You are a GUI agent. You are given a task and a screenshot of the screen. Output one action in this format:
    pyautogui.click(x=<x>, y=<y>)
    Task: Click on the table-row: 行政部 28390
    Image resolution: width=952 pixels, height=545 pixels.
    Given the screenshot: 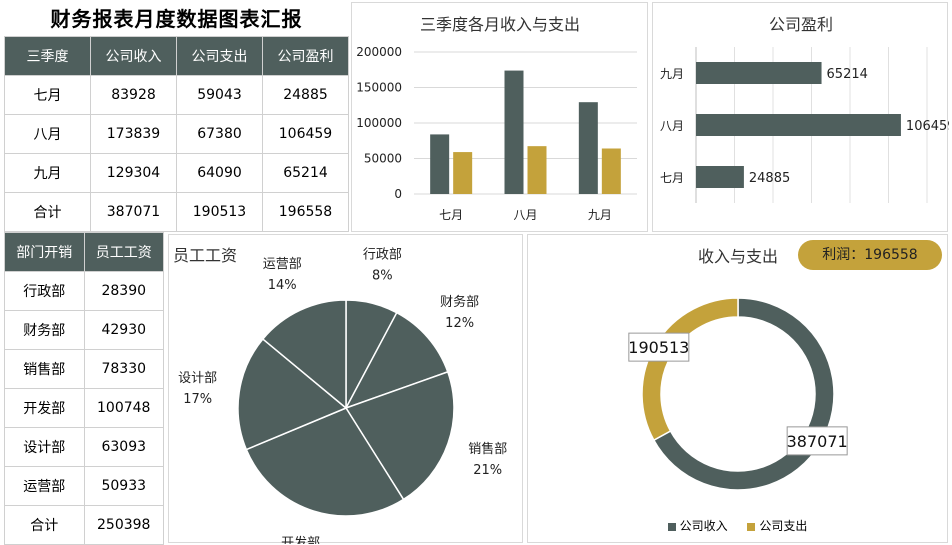 What is the action you would take?
    pyautogui.click(x=84, y=291)
    